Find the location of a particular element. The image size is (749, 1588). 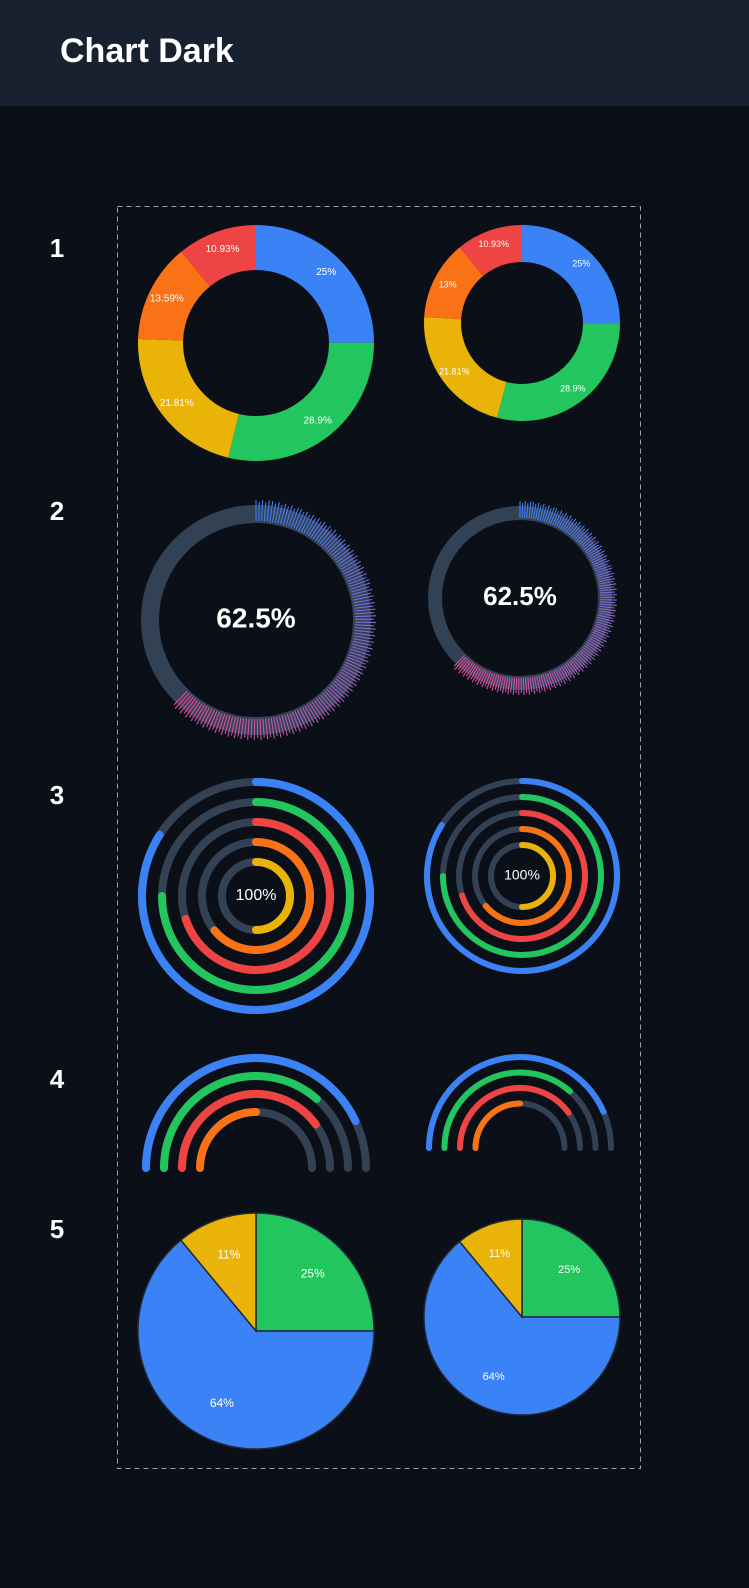

slice-label: 64% is located at coordinates (222, 1403).